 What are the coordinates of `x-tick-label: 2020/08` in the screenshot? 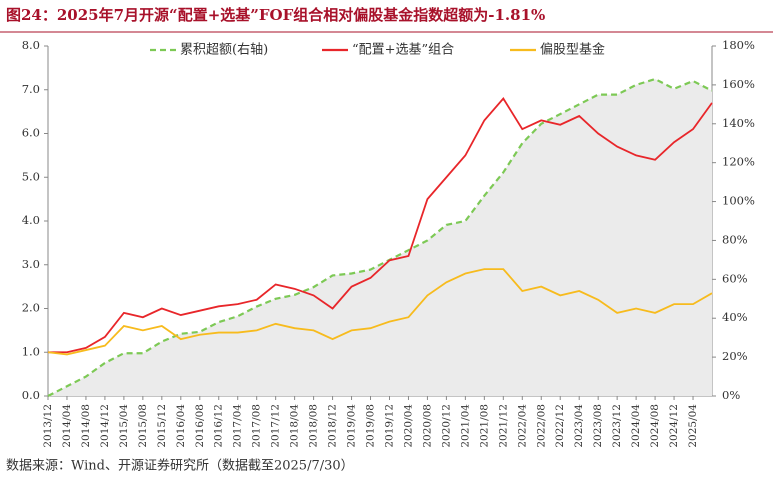 It's located at (427, 426).